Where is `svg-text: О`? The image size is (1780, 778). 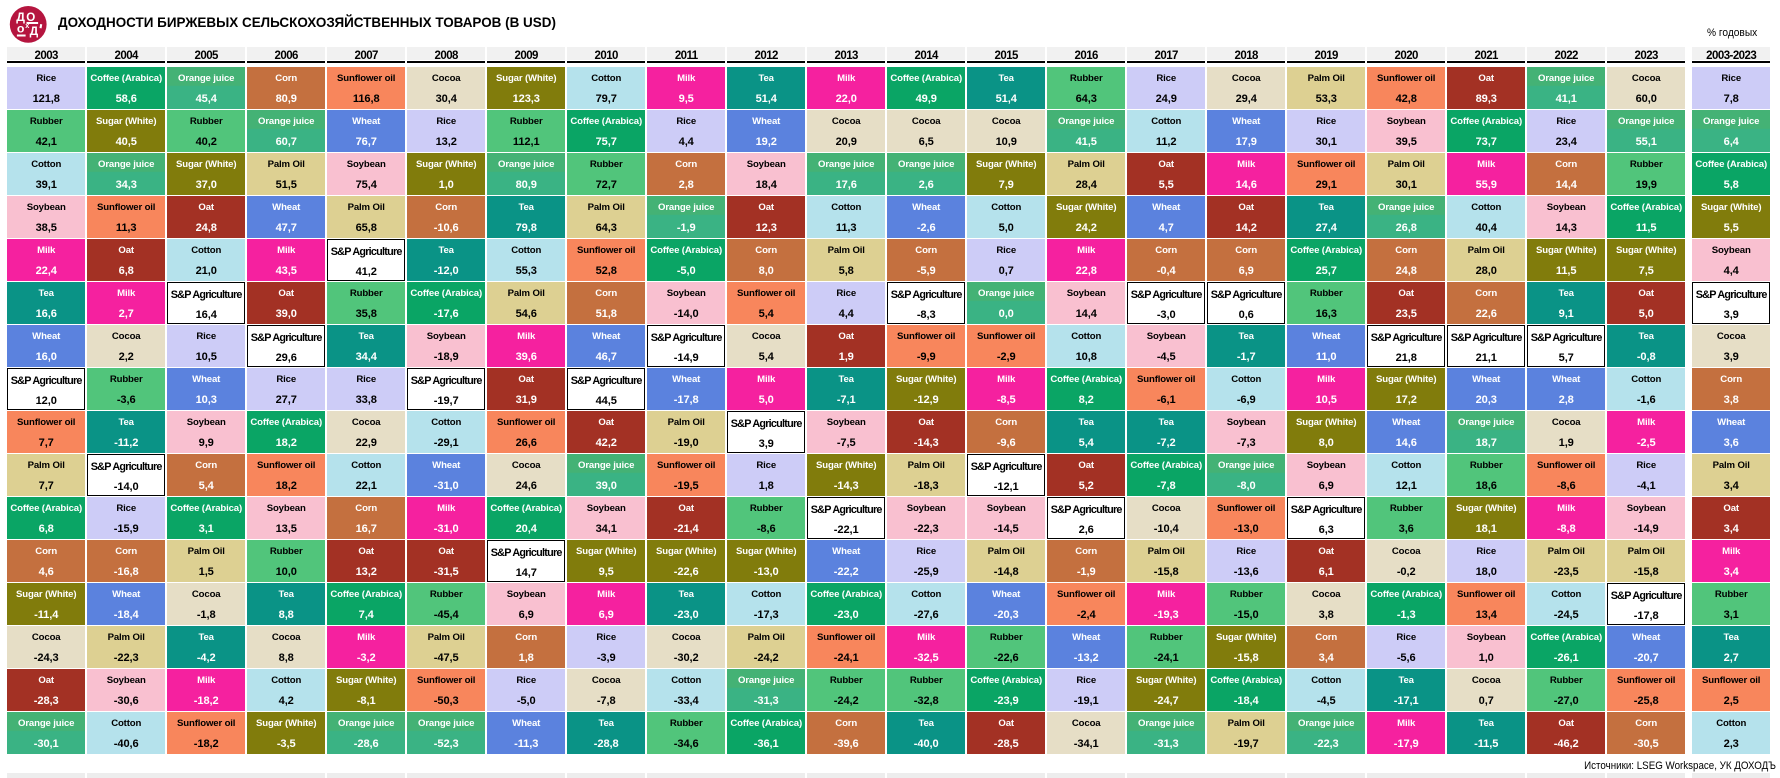
svg-text: О is located at coordinates (30, 17).